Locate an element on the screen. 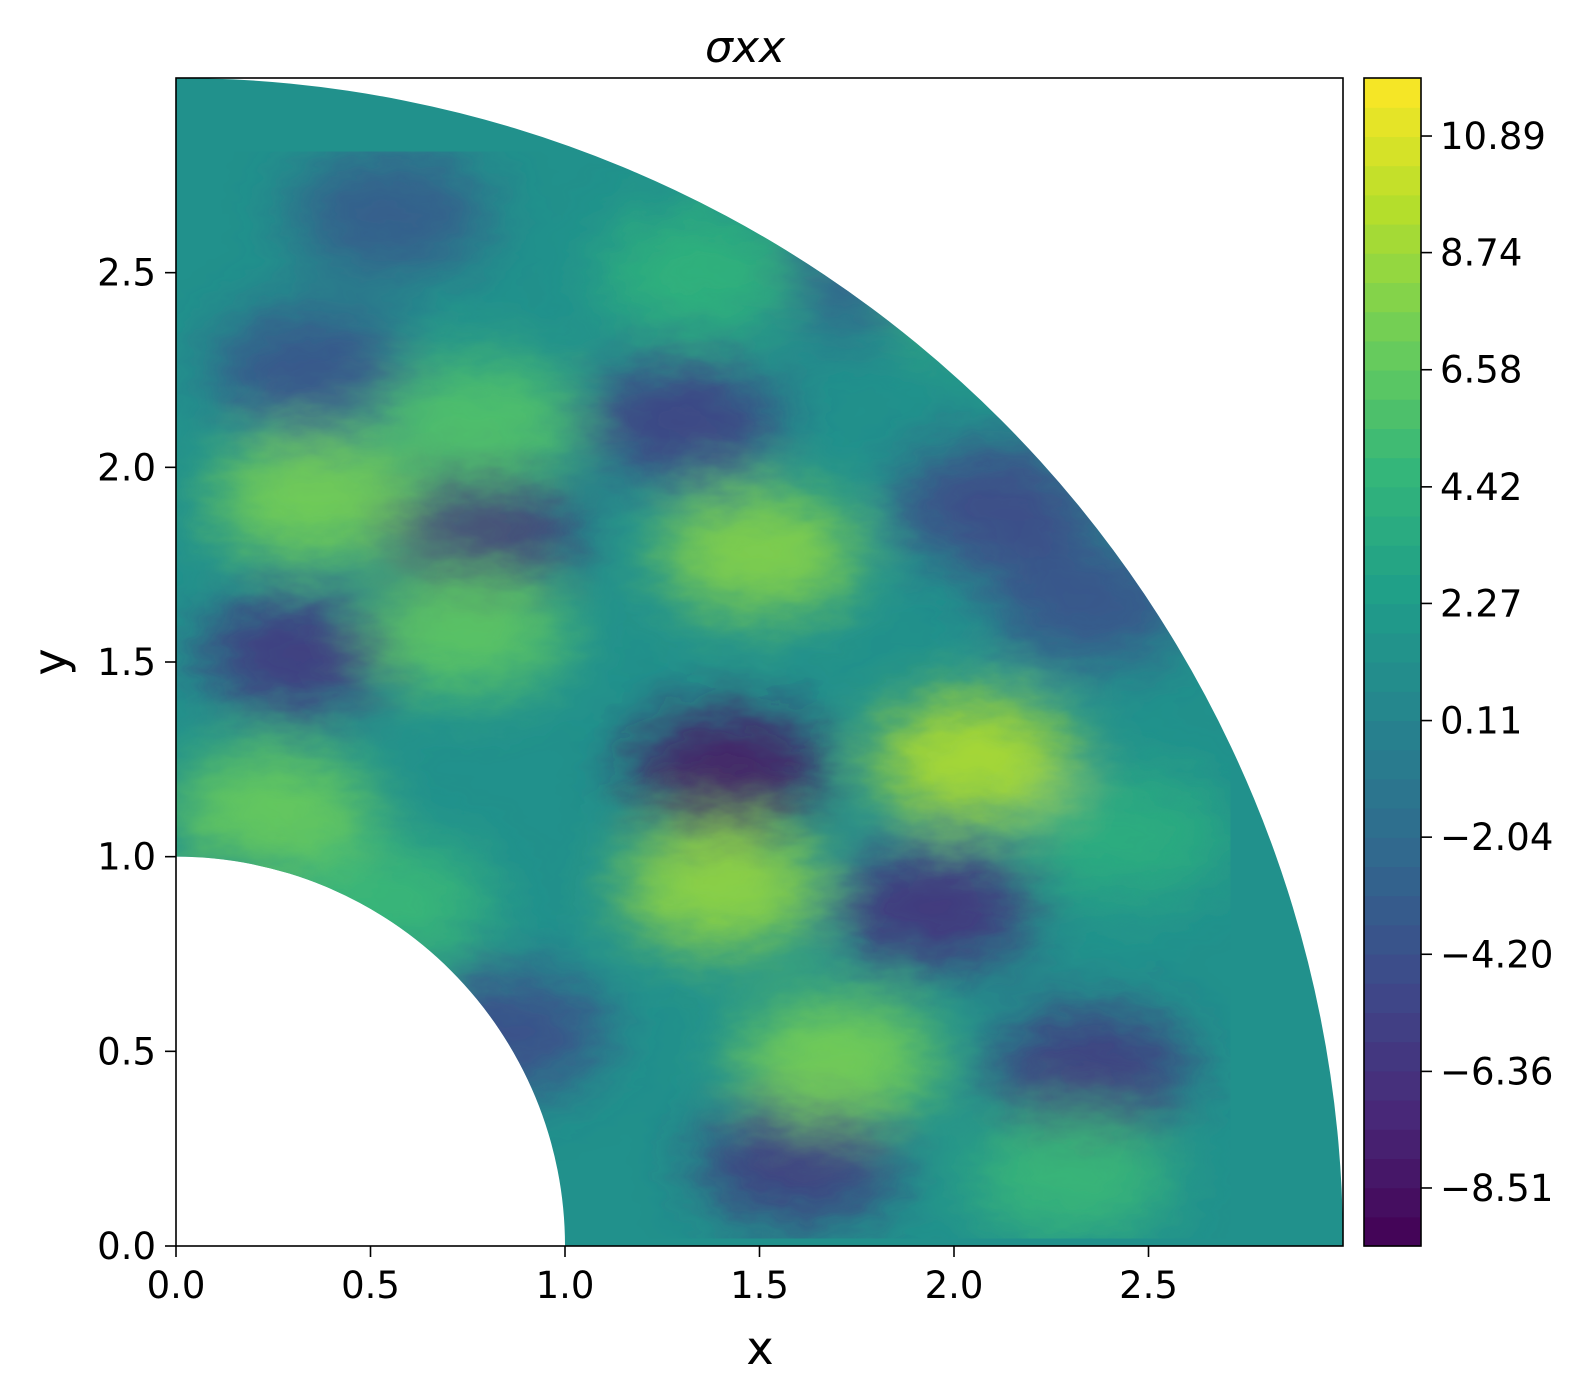 The image size is (1591, 1388). colorbar-tick-label: 2.27 is located at coordinates (1481, 603).